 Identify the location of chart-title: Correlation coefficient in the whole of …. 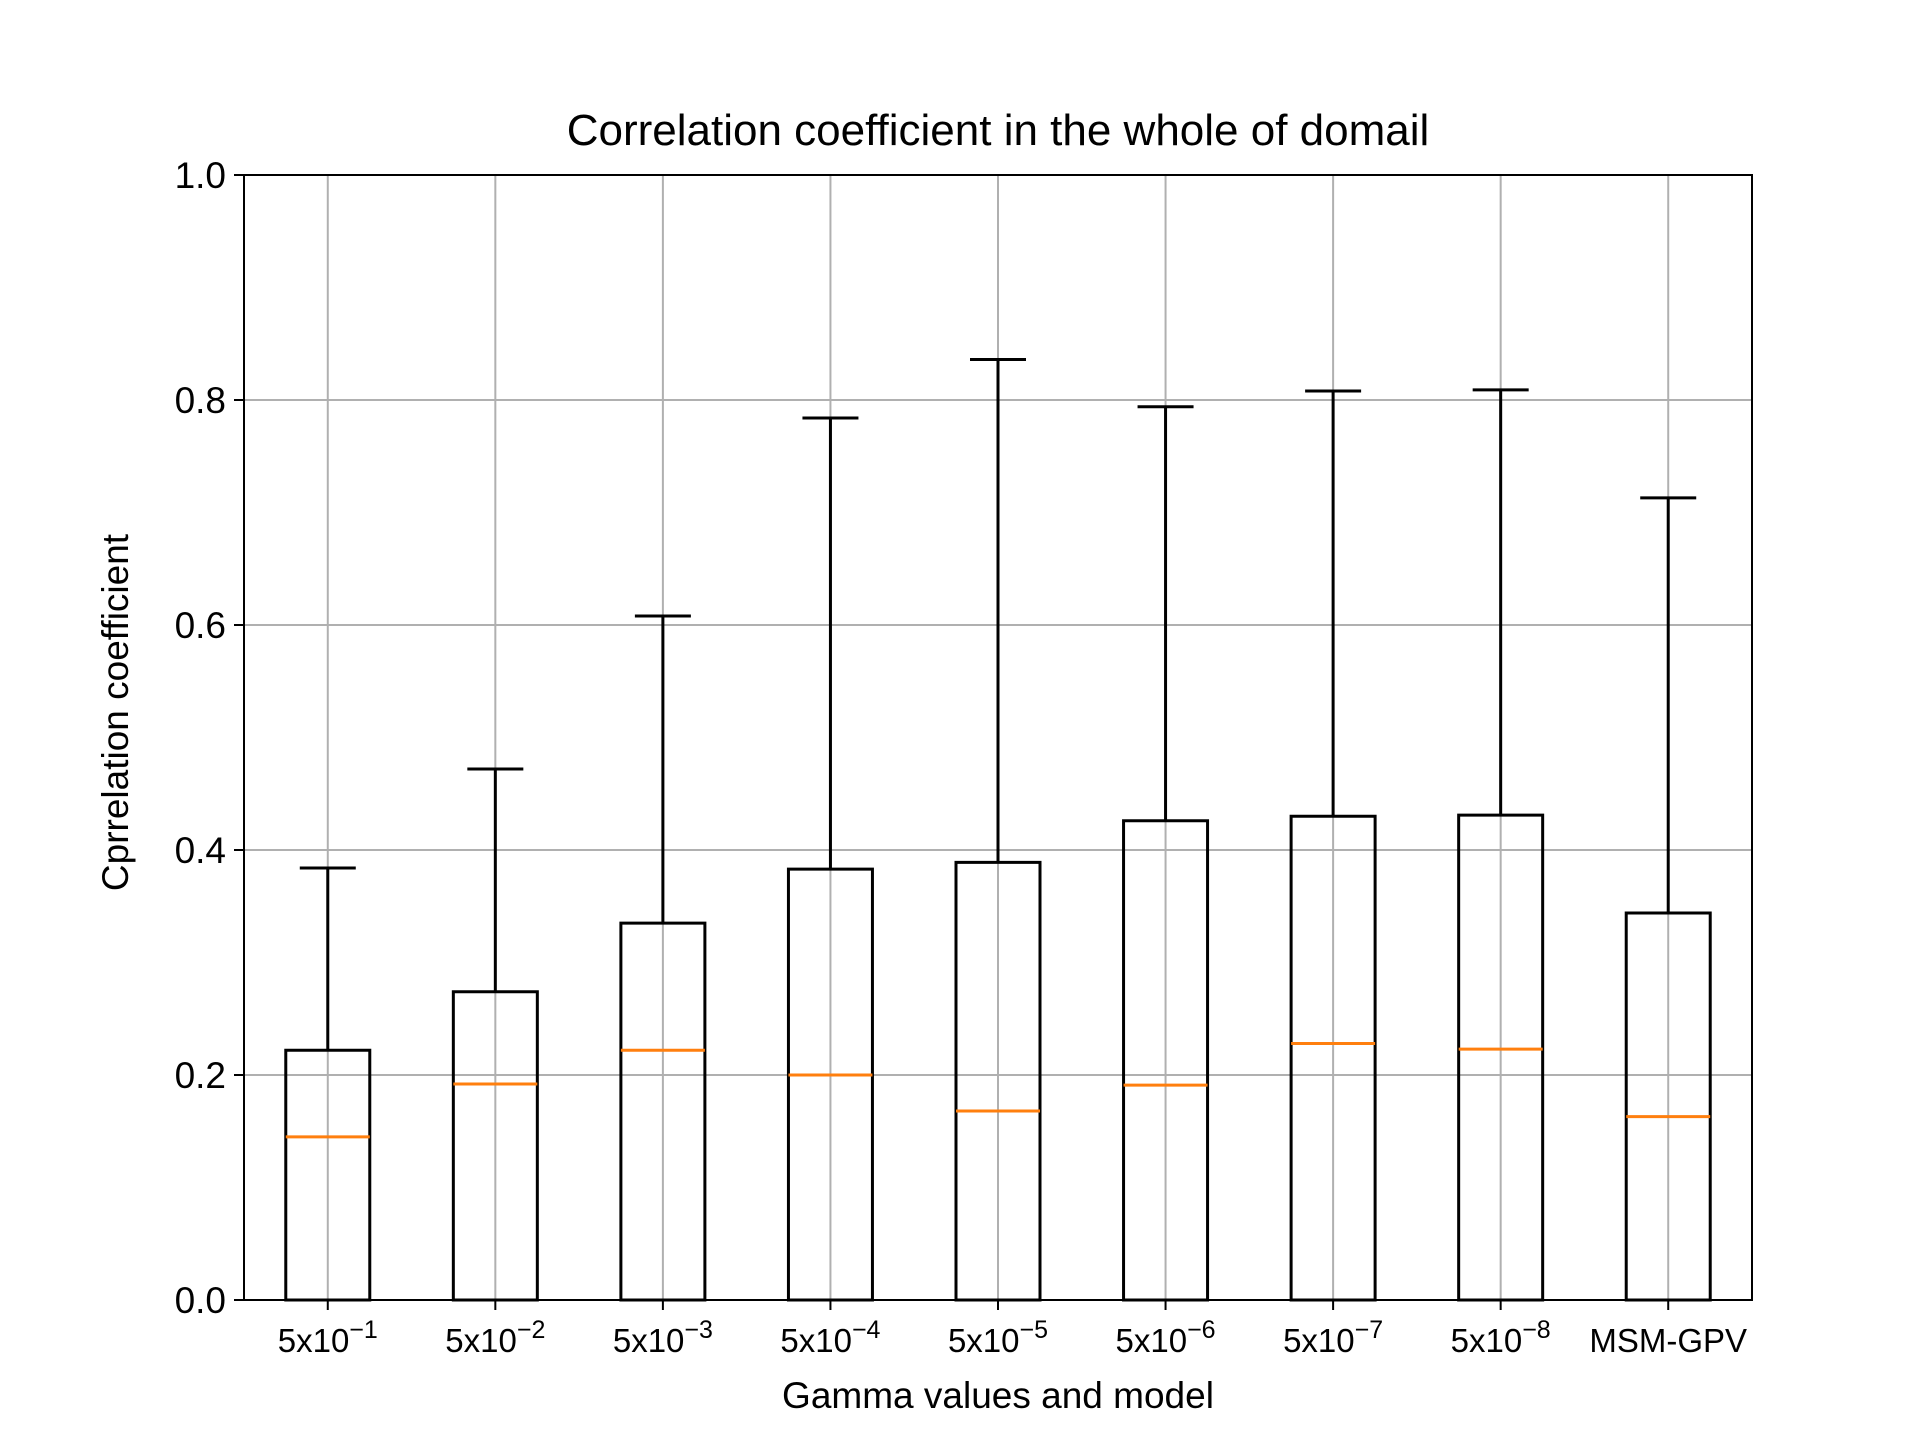
(998, 130).